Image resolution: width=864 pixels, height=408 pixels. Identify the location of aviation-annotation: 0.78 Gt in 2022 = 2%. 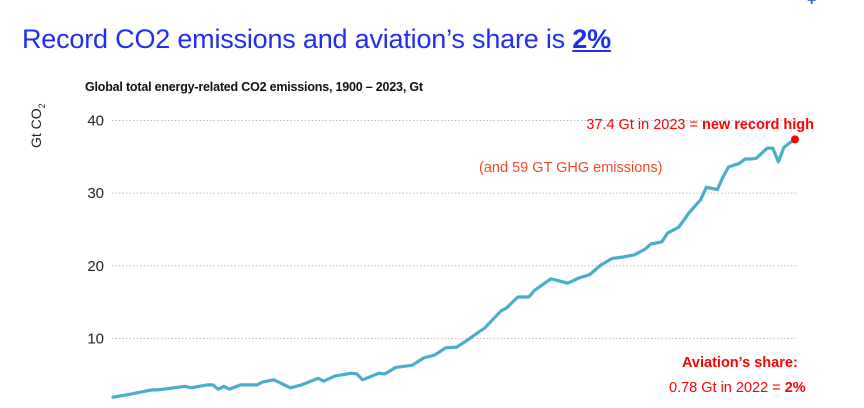
(737, 388).